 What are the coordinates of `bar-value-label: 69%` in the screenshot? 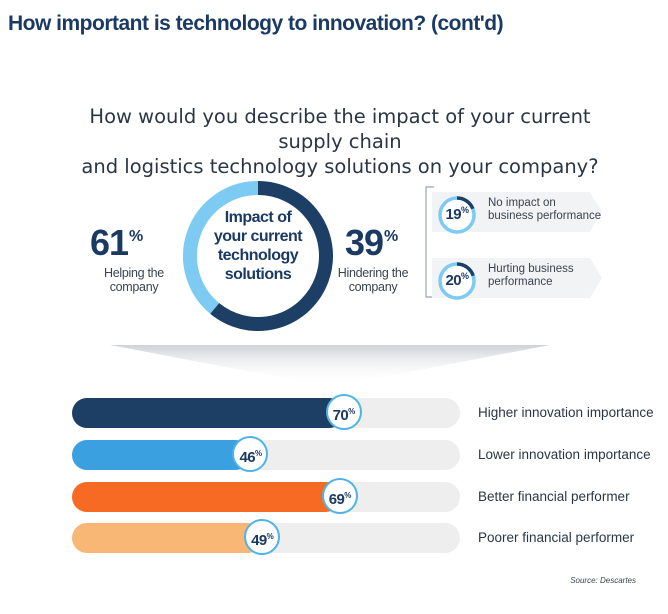 It's located at (339, 496).